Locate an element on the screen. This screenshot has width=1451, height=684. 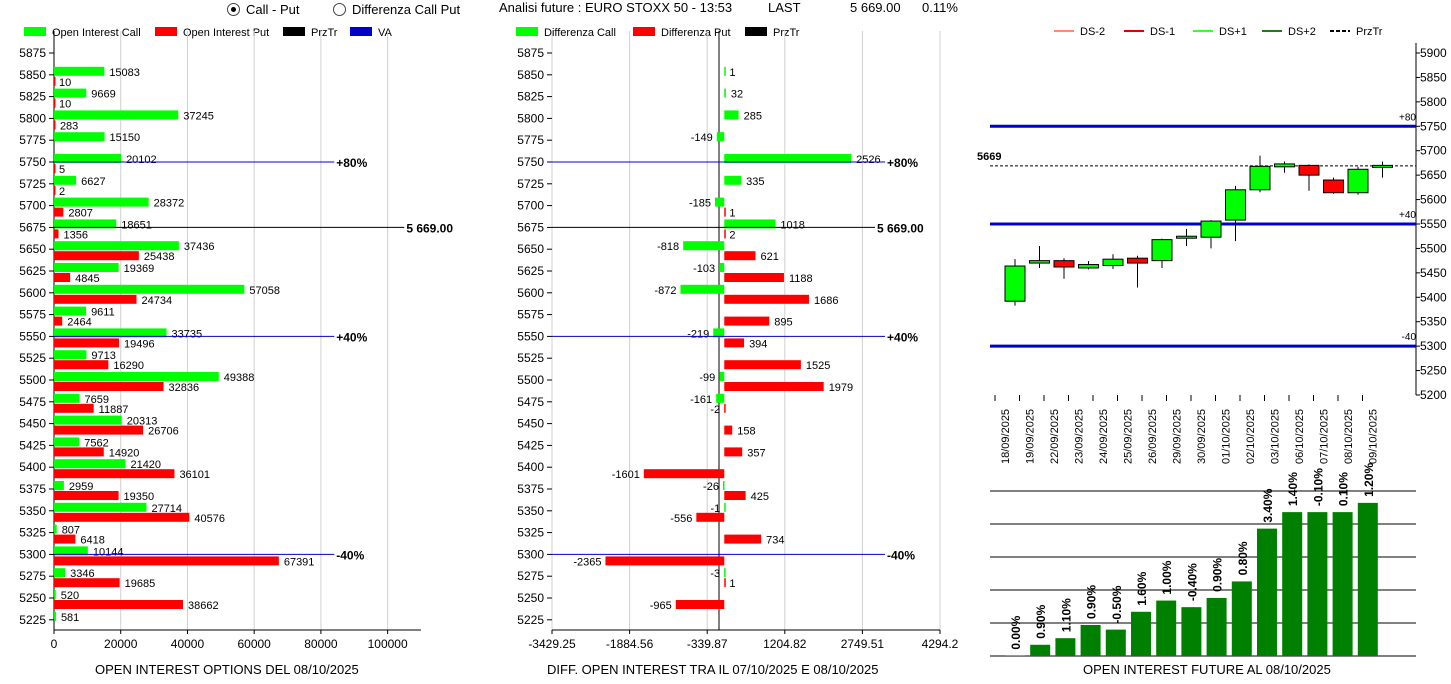
chart1-data-label: 2807 is located at coordinates (80, 214).